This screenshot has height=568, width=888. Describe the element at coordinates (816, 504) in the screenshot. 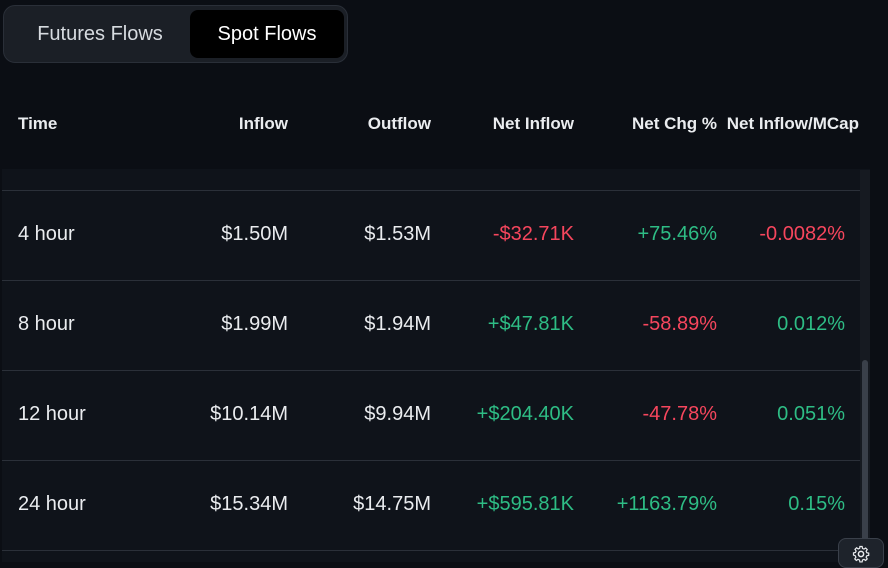

I see `cell-net-inflow-mcap: 0.15%` at that location.